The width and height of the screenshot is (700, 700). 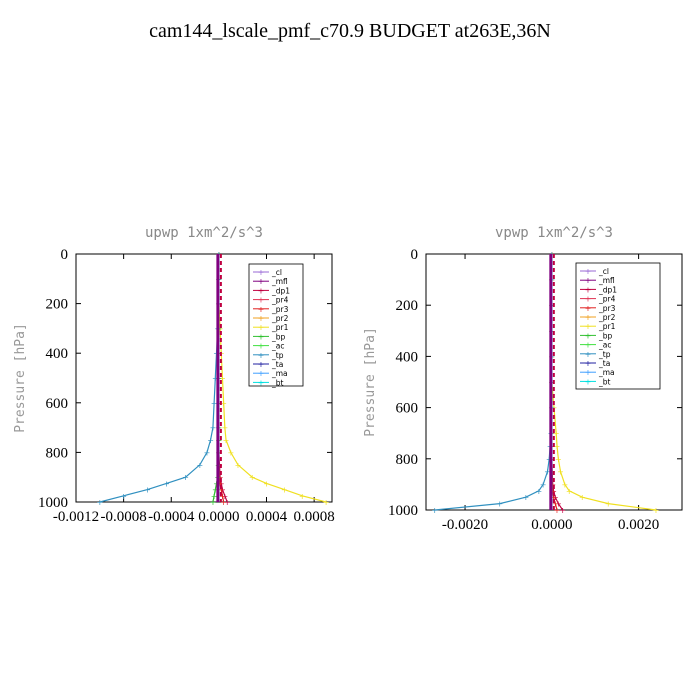 I want to click on legend-label-pr1: _pr1, so click(x=280, y=327).